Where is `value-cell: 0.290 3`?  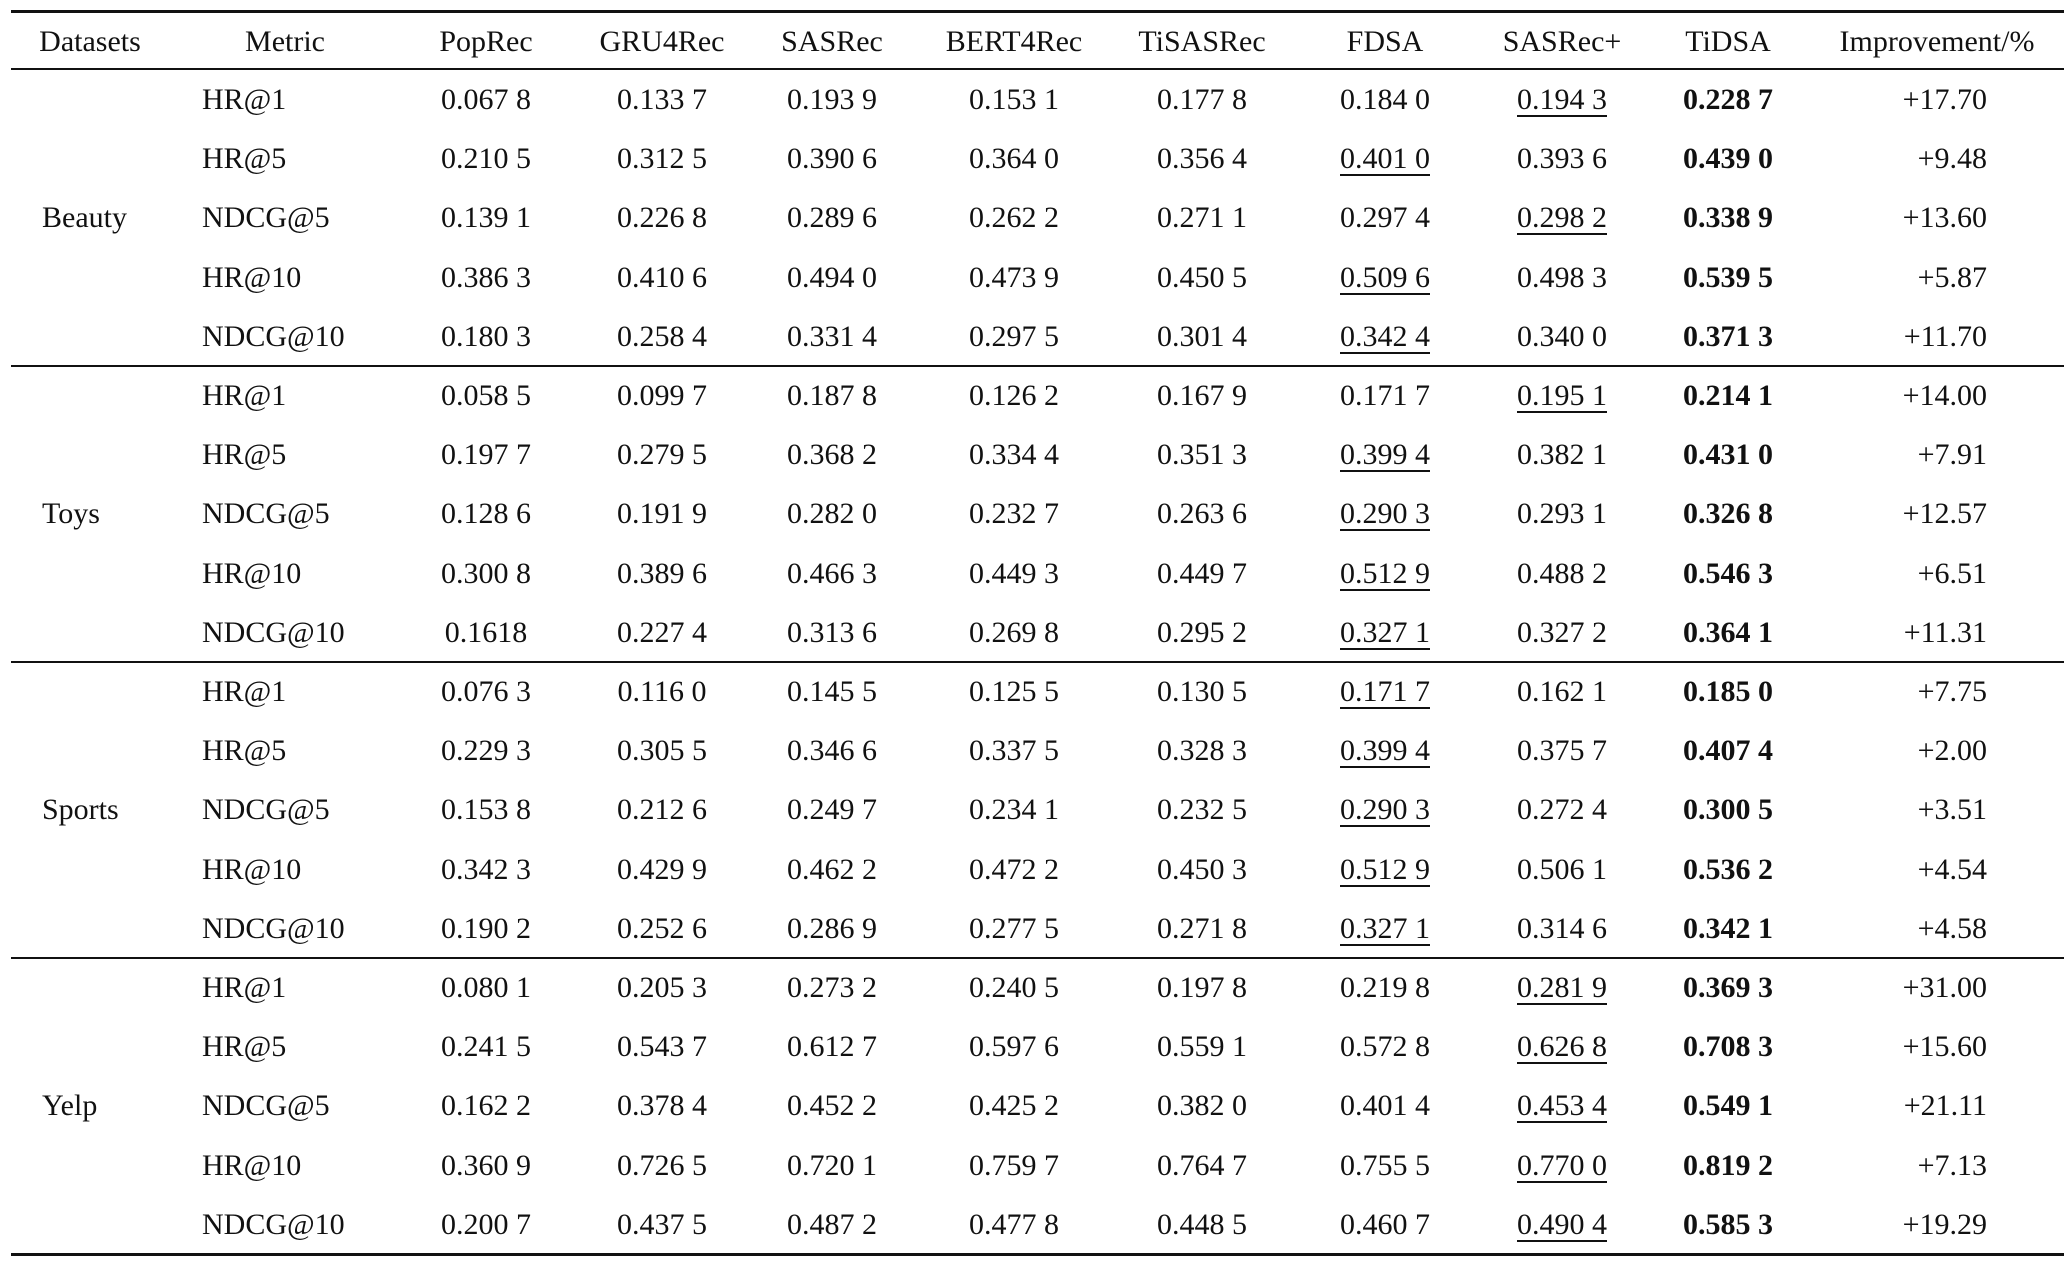
value-cell: 0.290 3 is located at coordinates (1385, 810).